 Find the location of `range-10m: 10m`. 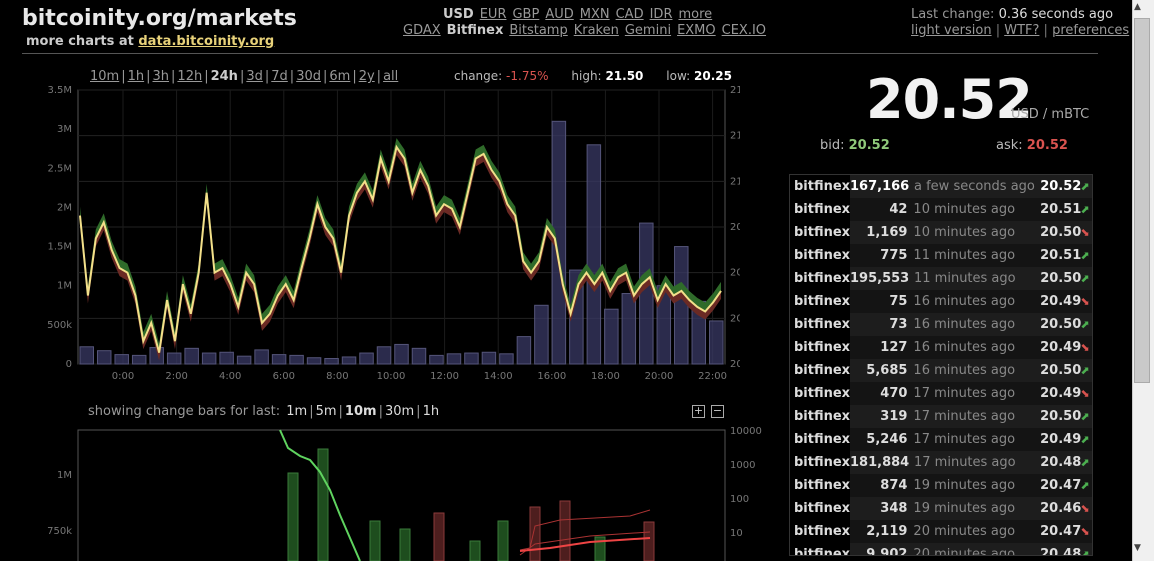

range-10m: 10m is located at coordinates (105, 76).